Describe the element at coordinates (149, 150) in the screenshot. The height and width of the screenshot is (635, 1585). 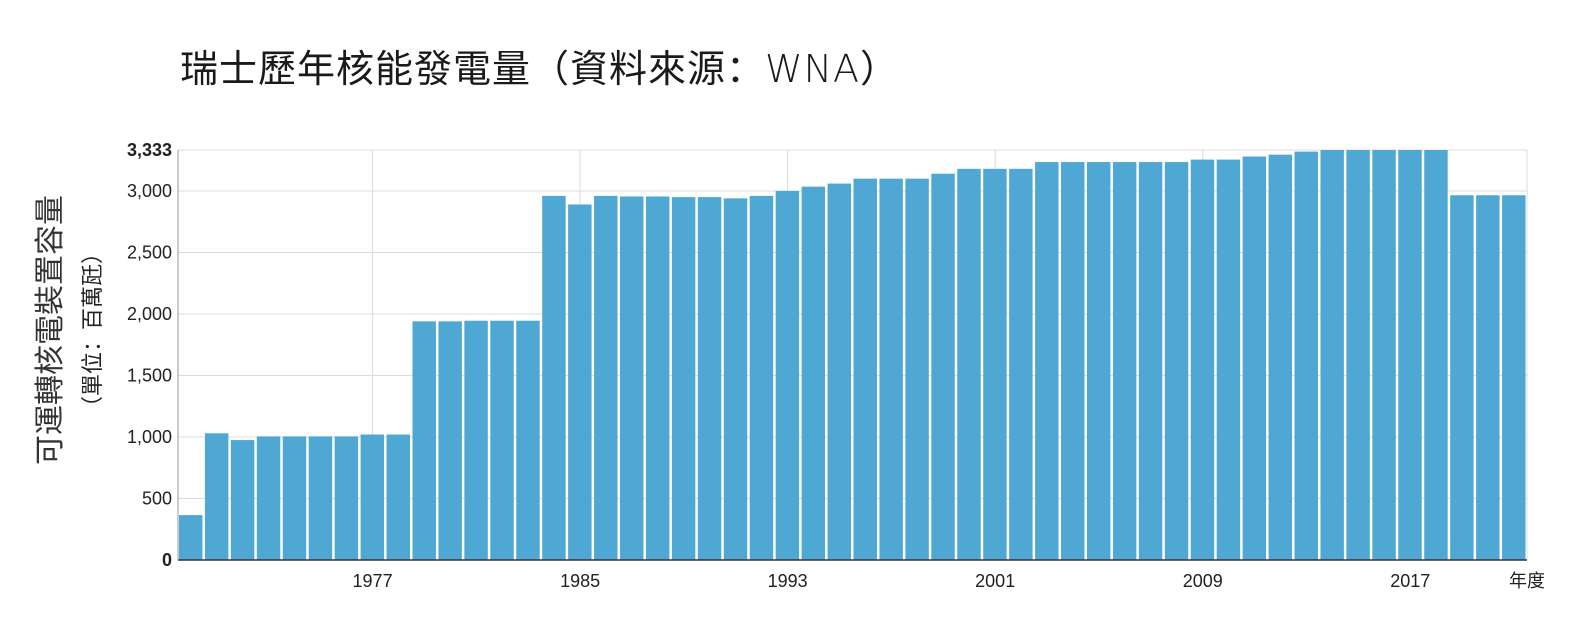
I see `y-tick-label: 3,333` at that location.